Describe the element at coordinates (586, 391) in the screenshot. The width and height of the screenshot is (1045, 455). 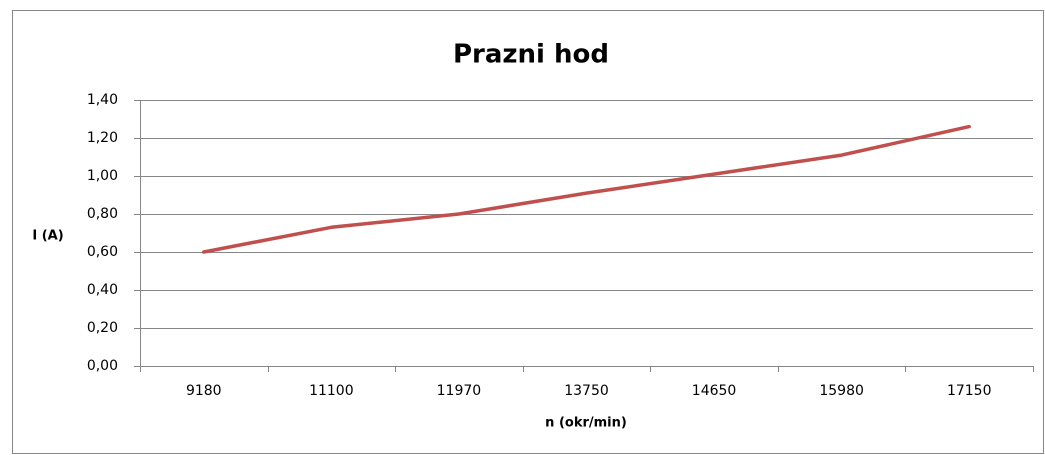
I see `x-tick-label: 13750` at that location.